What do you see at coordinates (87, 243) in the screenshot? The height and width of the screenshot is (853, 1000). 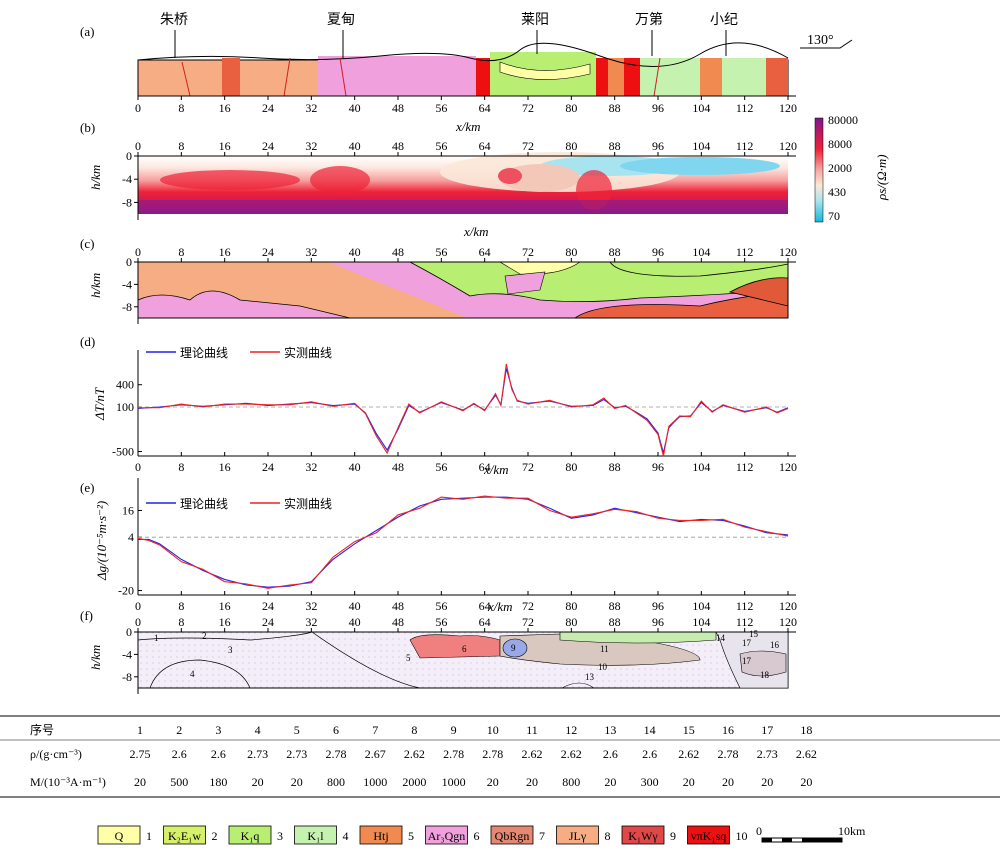 I see `panel-label-c: (c)` at bounding box center [87, 243].